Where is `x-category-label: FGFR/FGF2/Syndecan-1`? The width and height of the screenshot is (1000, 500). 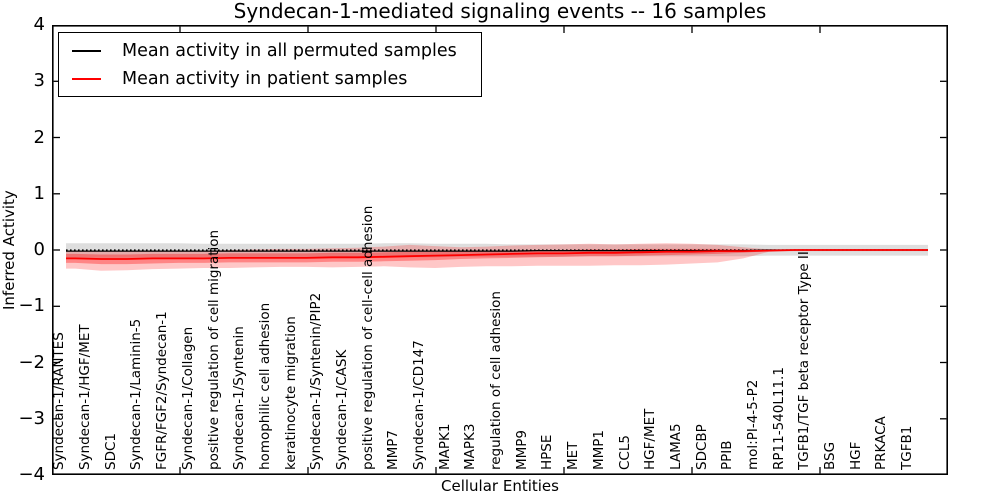 x-category-label: FGFR/FGF2/Syndecan-1 is located at coordinates (162, 390).